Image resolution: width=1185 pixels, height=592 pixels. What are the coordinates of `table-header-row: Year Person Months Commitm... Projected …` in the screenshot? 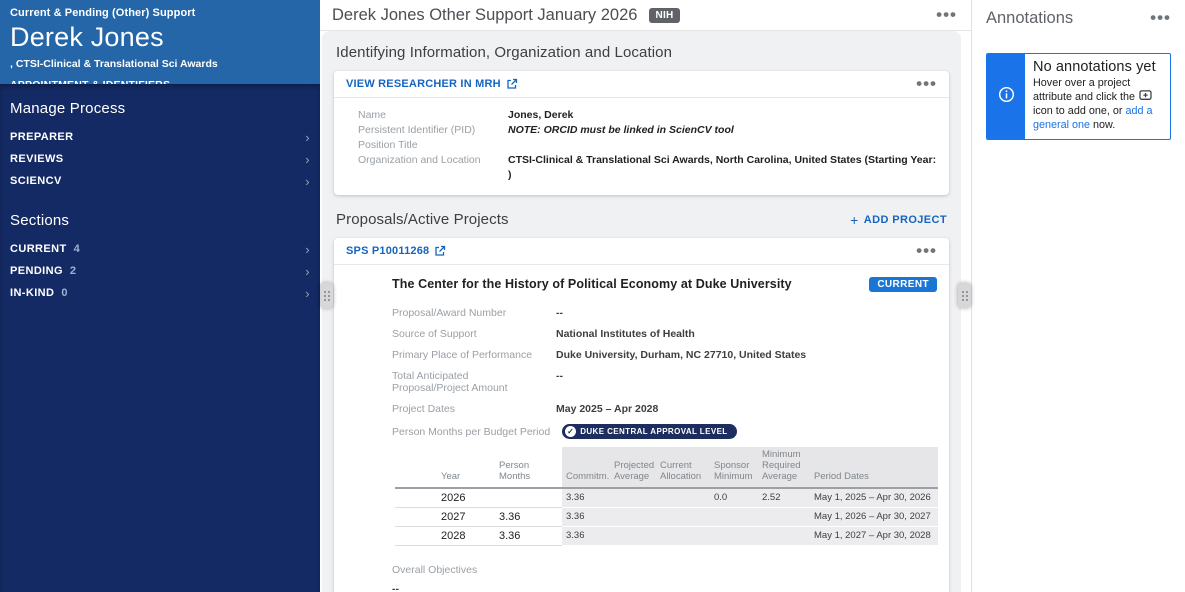 It's located at (666, 468).